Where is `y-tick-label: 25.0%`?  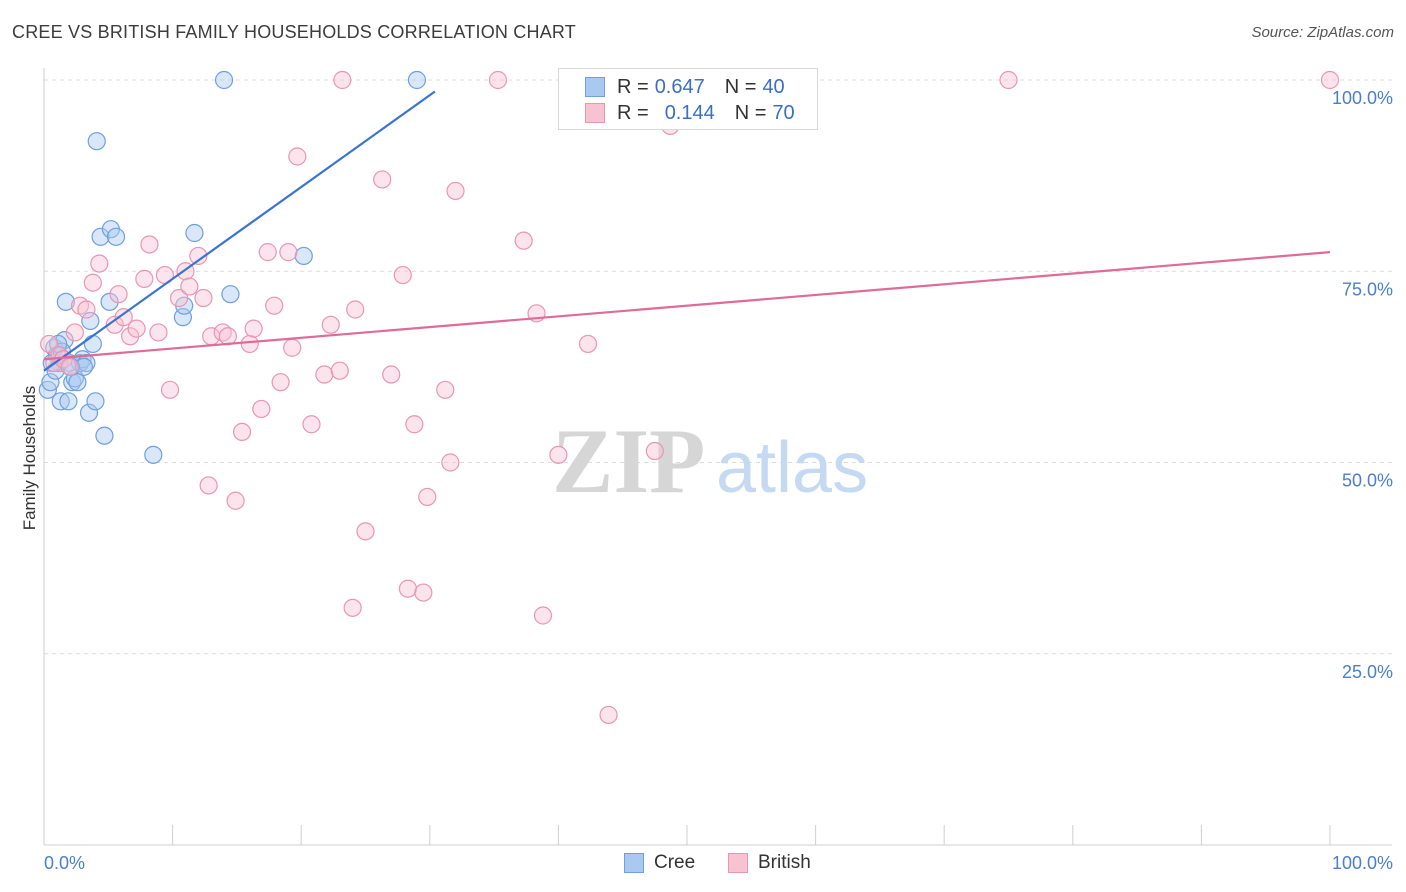
y-tick-label: 25.0% is located at coordinates (1367, 672).